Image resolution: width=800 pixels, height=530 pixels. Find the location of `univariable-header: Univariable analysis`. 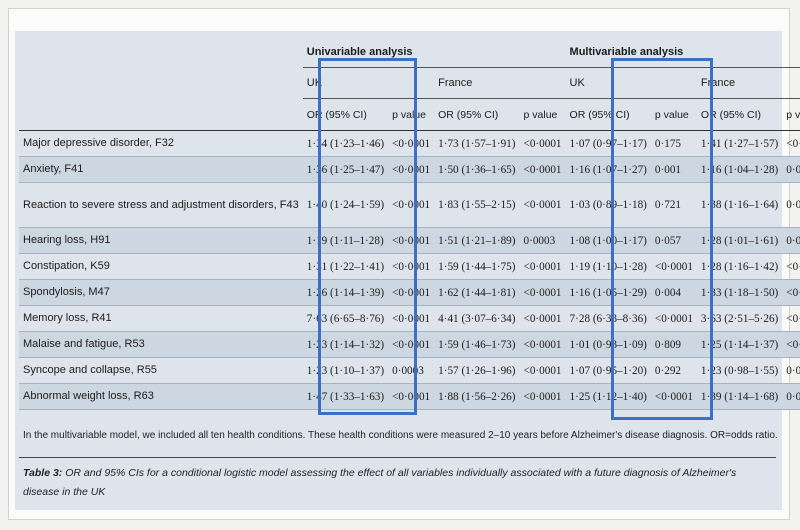

univariable-header: Univariable analysis is located at coordinates (434, 52).